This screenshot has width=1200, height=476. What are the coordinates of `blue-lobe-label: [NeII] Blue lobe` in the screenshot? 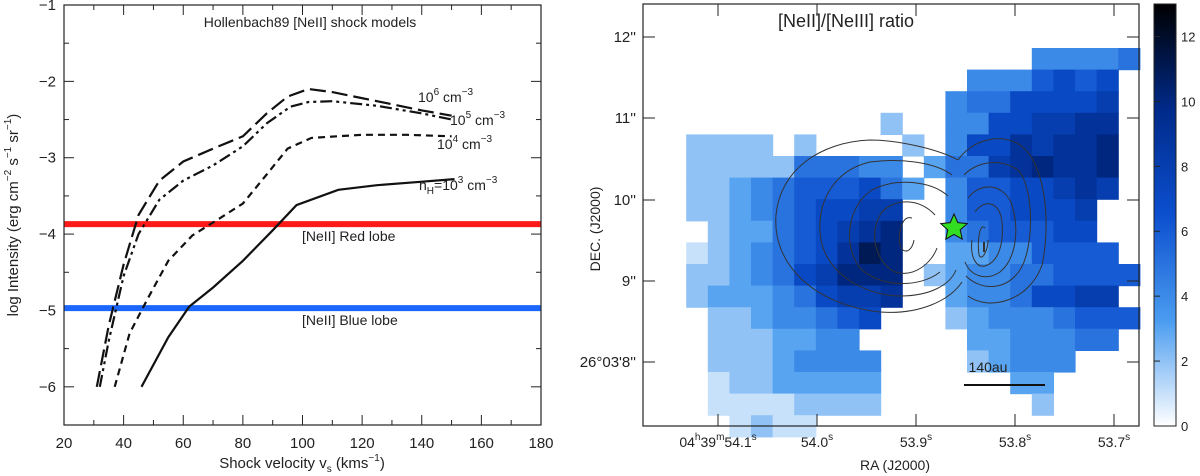 It's located at (350, 320).